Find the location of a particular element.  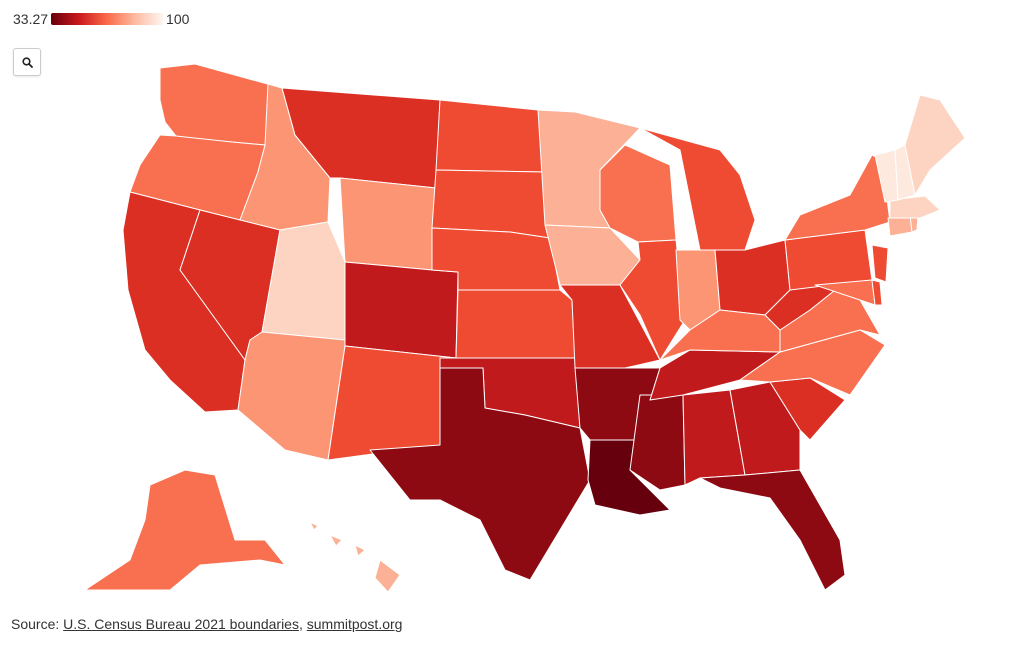

legend-gradient-bar is located at coordinates (107, 19).